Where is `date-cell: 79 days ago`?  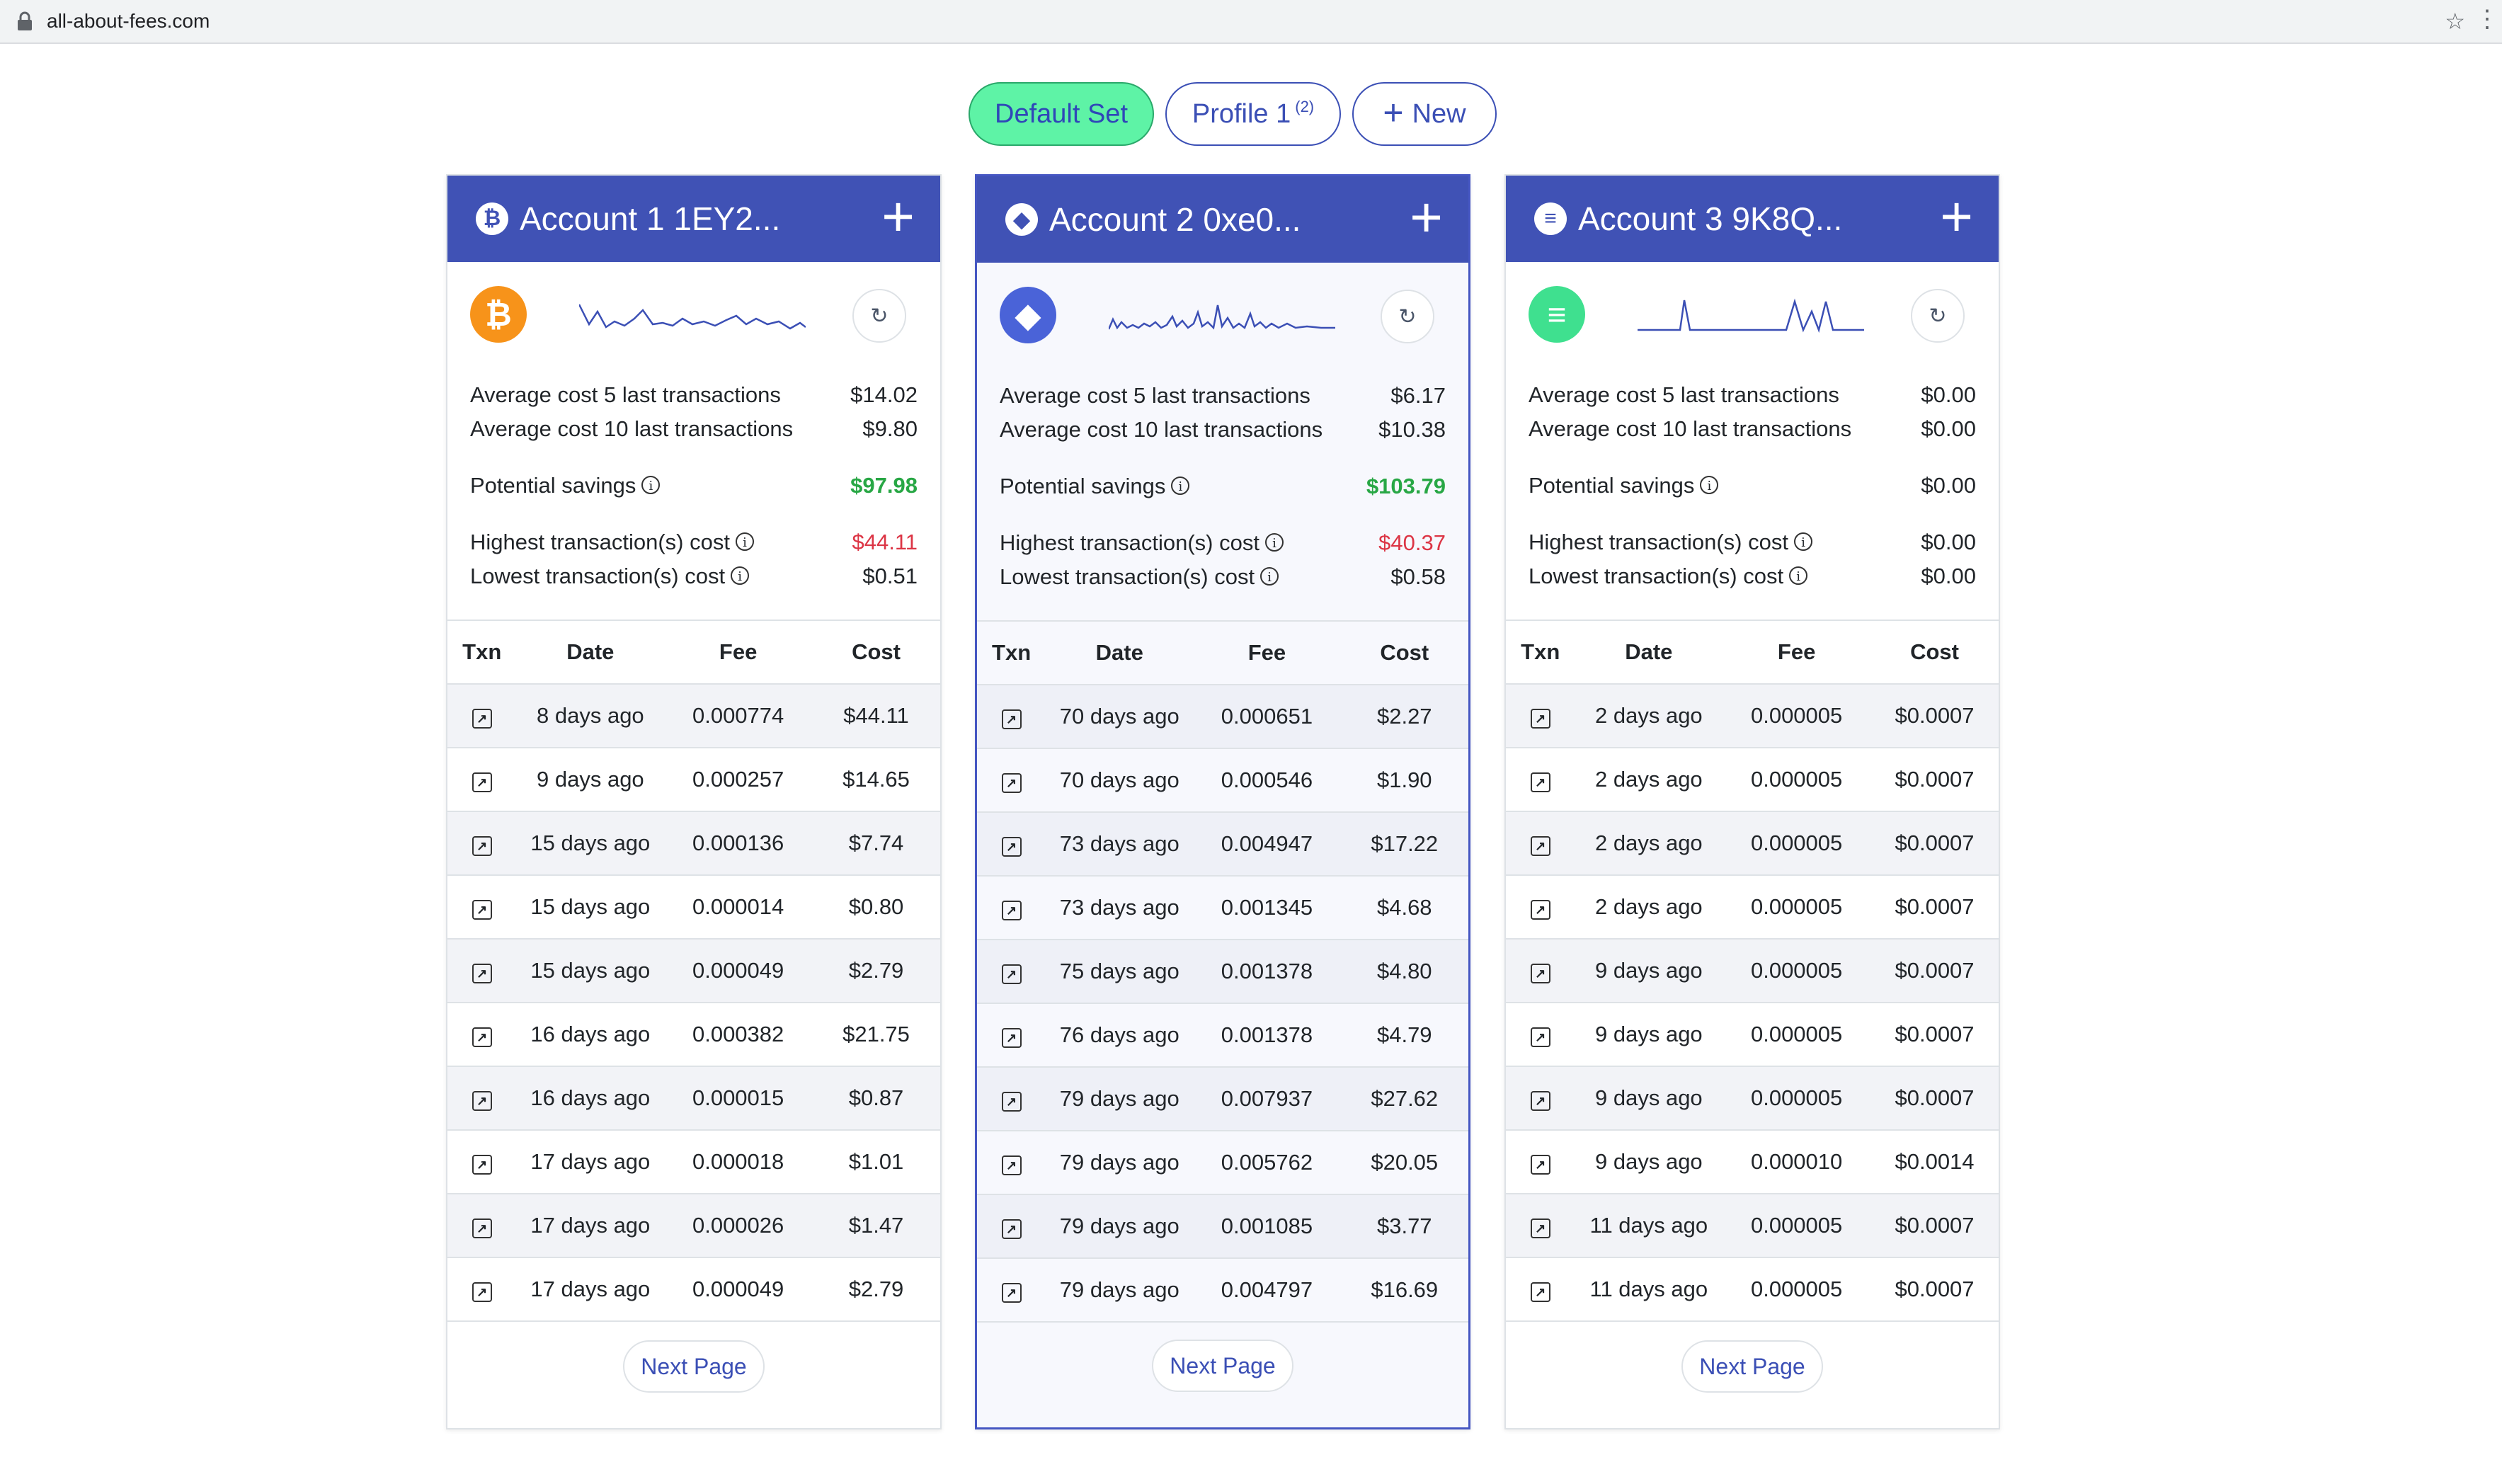
date-cell: 79 days ago is located at coordinates (1120, 1099).